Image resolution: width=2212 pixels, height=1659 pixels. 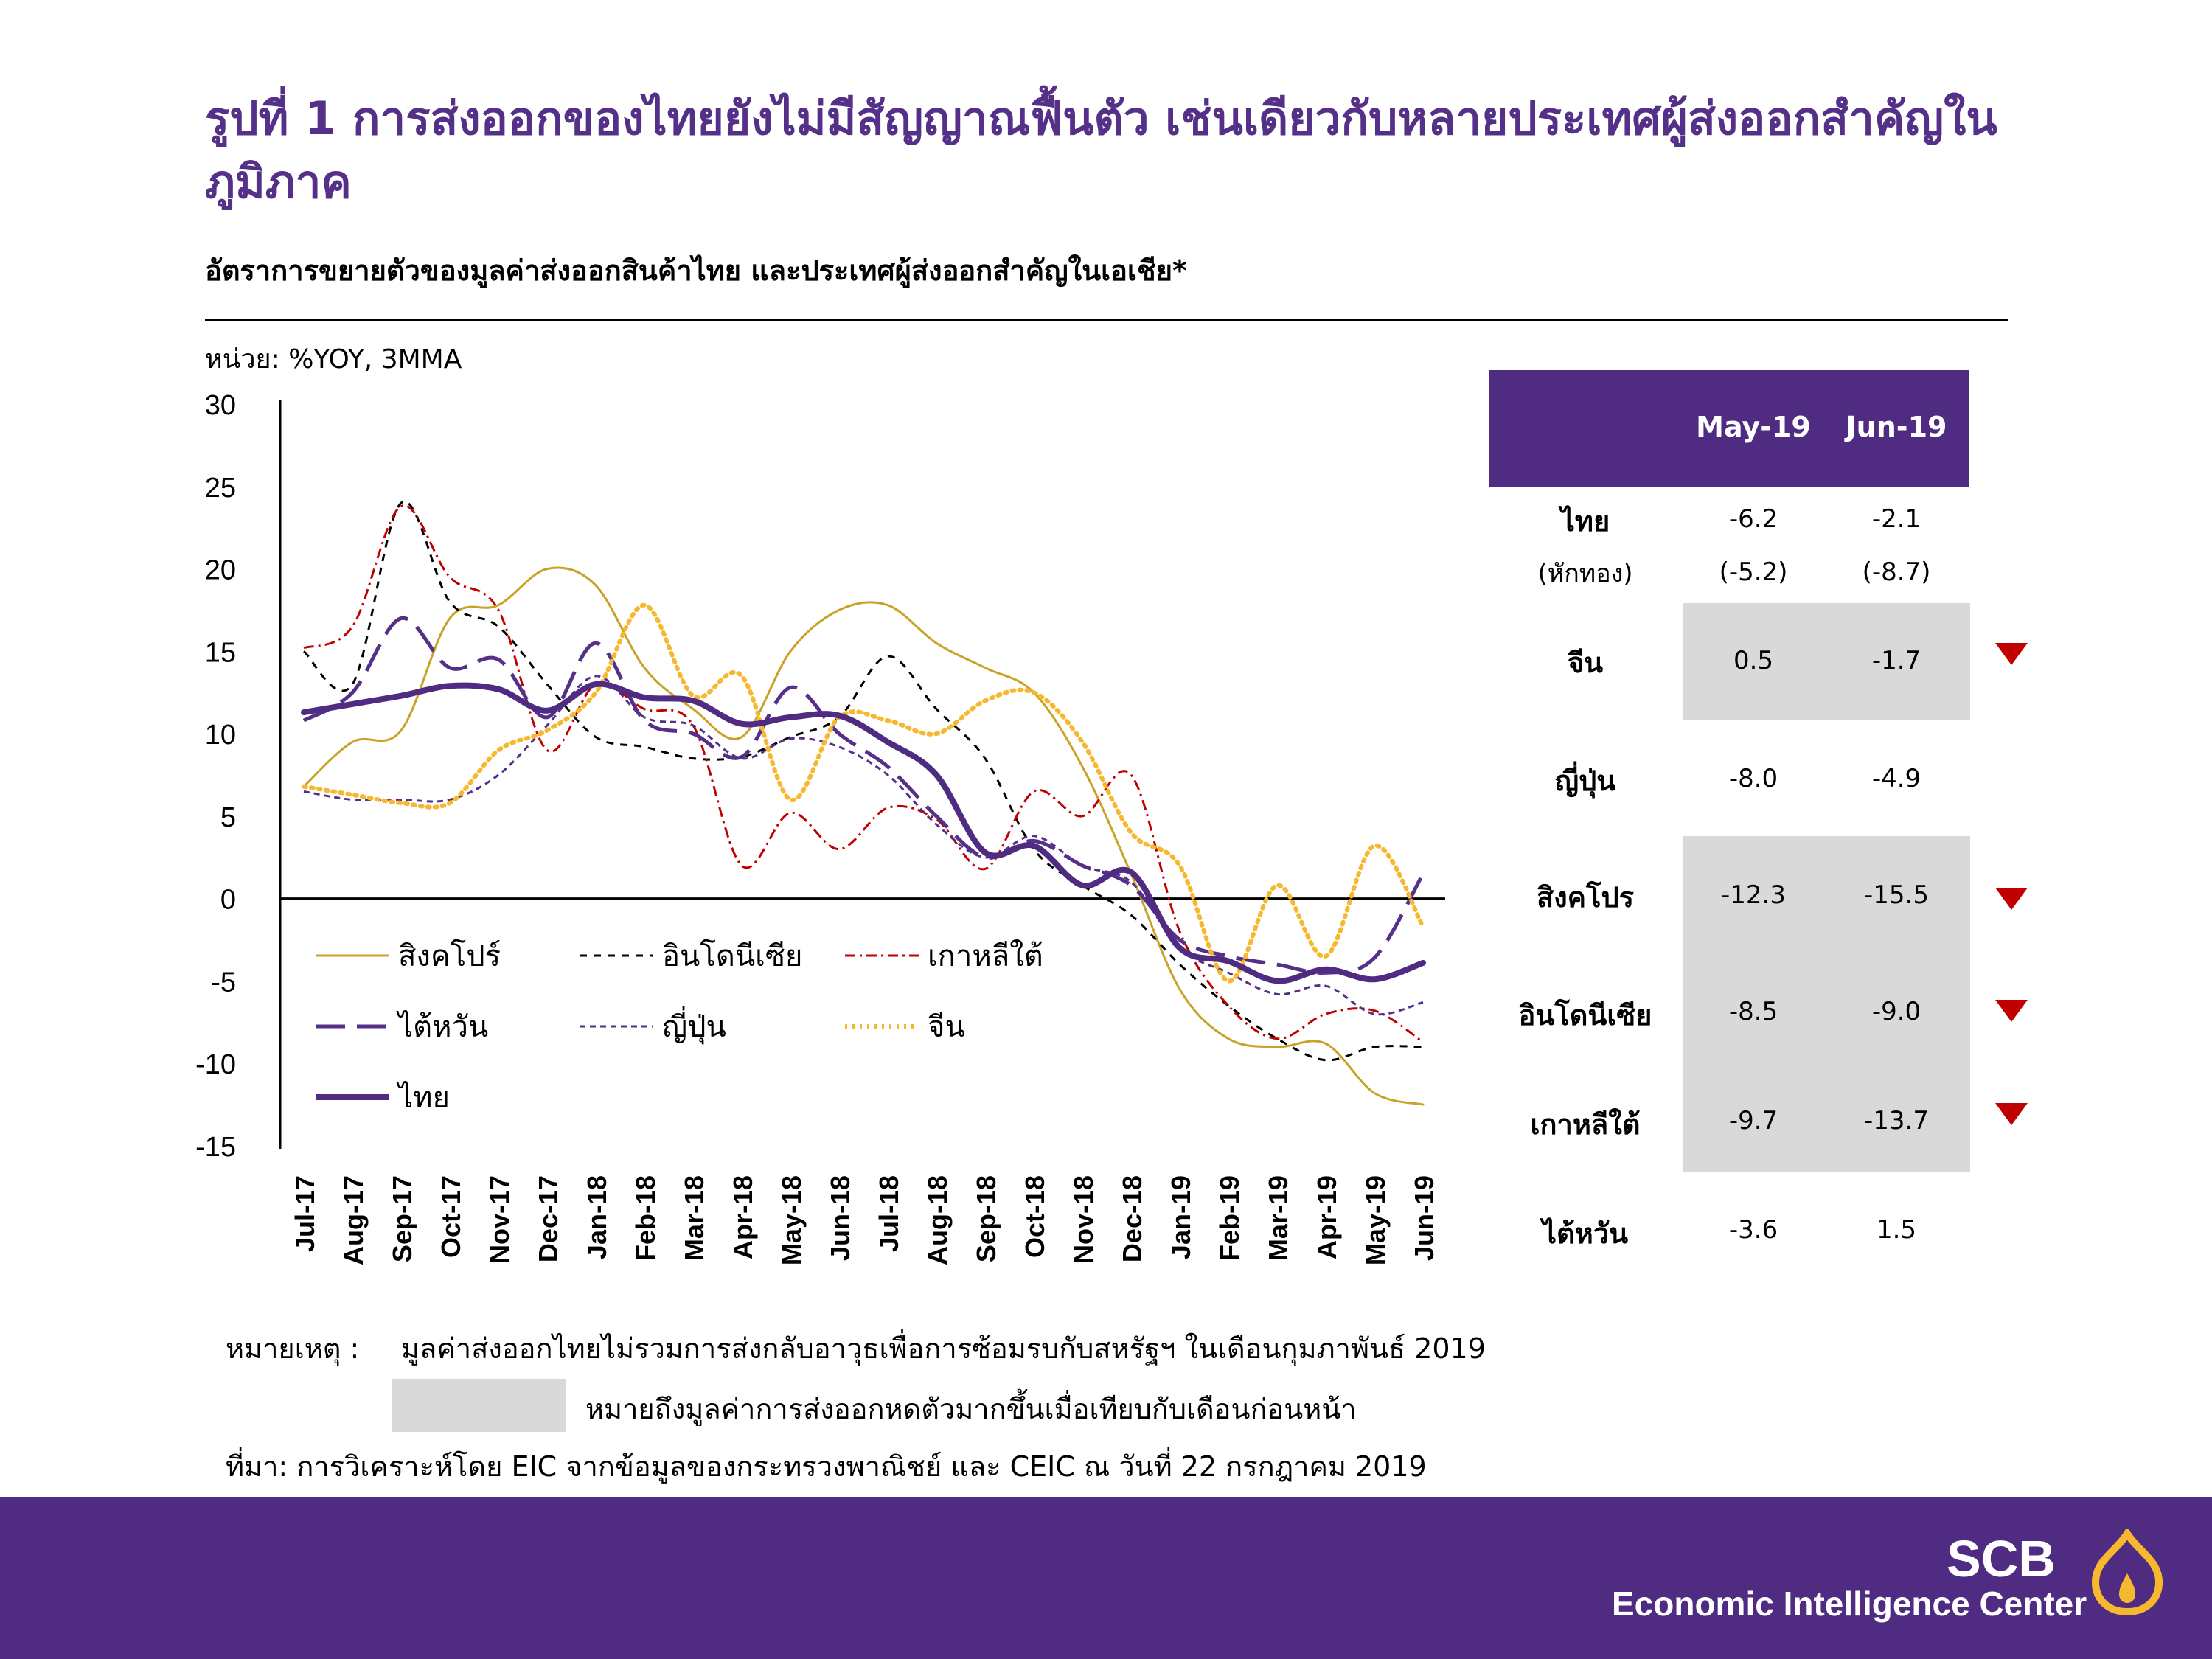 What do you see at coordinates (423, 1098) in the screenshot?
I see `legend-label: ไทย` at bounding box center [423, 1098].